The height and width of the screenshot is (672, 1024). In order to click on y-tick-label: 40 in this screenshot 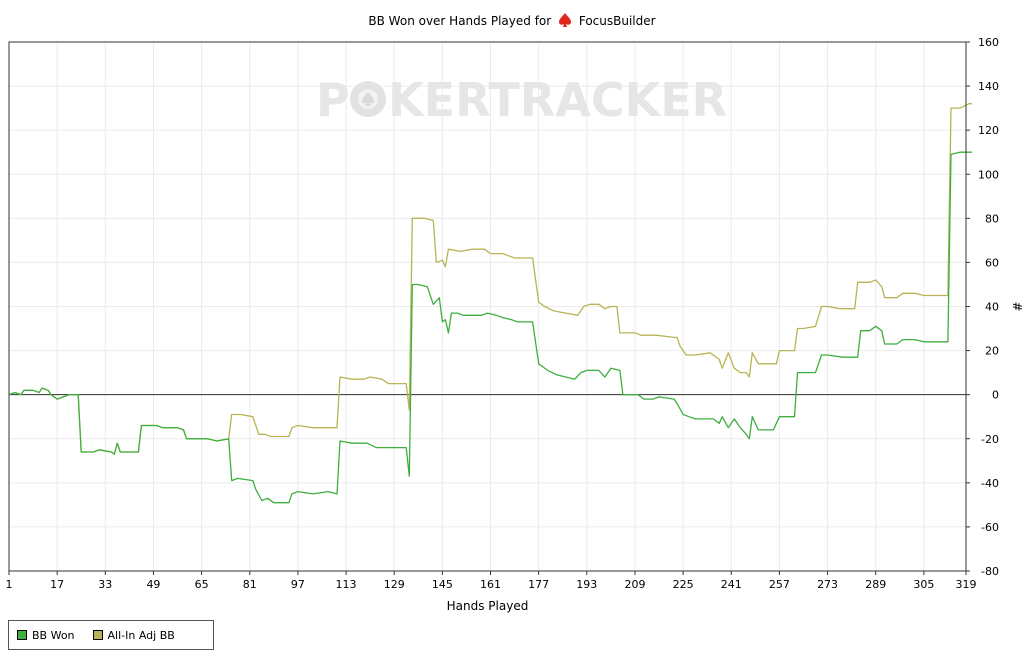, I will do `click(992, 307)`.